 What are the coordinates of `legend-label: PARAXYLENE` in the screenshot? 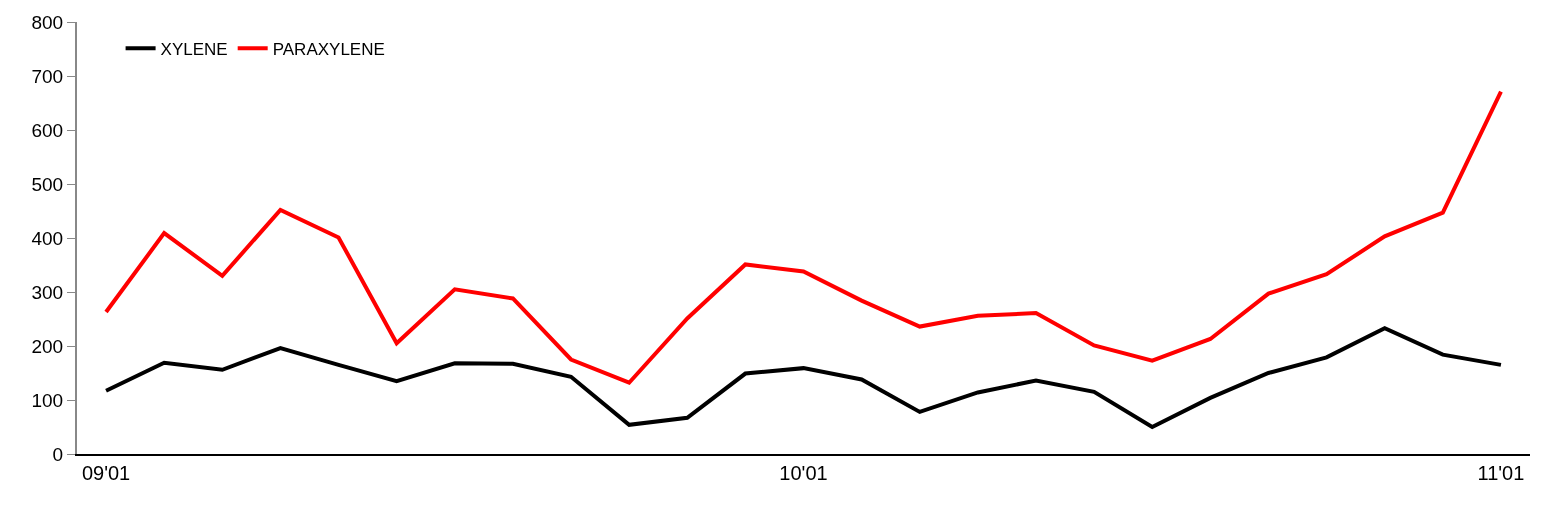 It's located at (328, 49).